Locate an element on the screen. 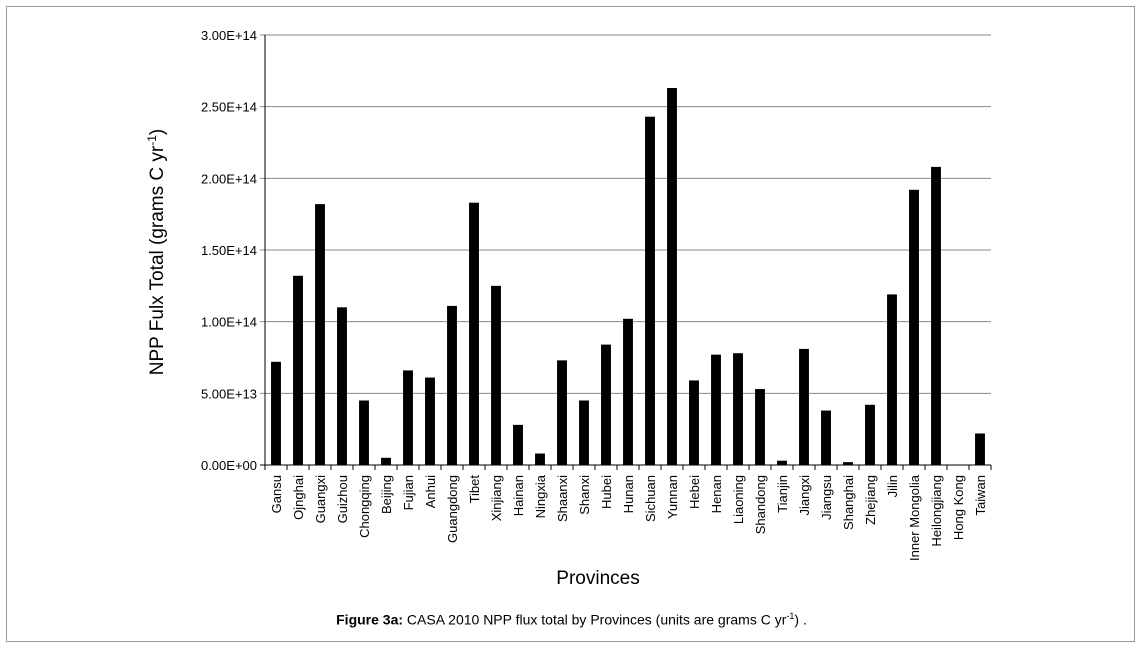  x-tick-label: Hong Kong is located at coordinates (958, 507).